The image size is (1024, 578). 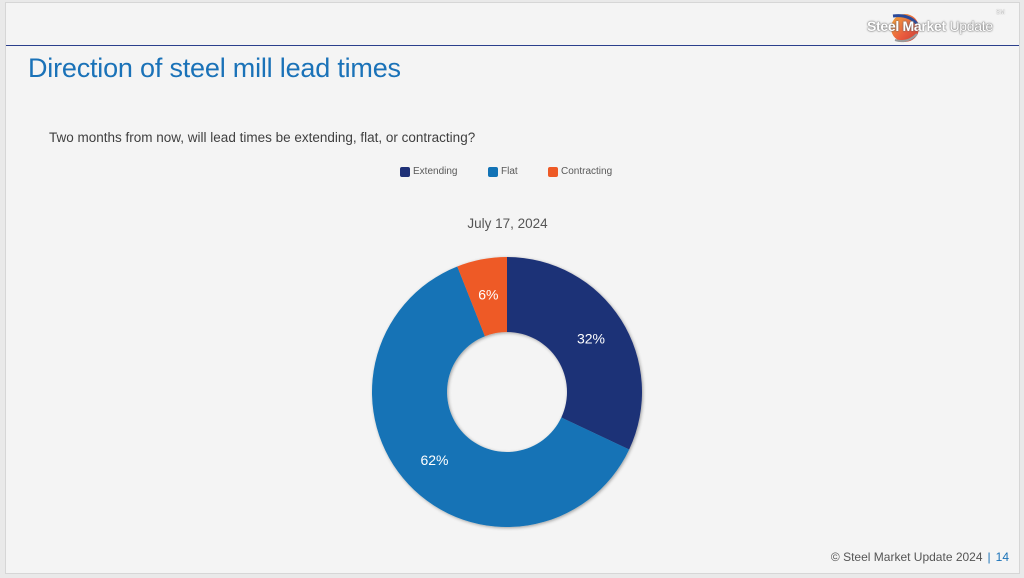 What do you see at coordinates (405, 171) in the screenshot?
I see `legend-swatch-extending` at bounding box center [405, 171].